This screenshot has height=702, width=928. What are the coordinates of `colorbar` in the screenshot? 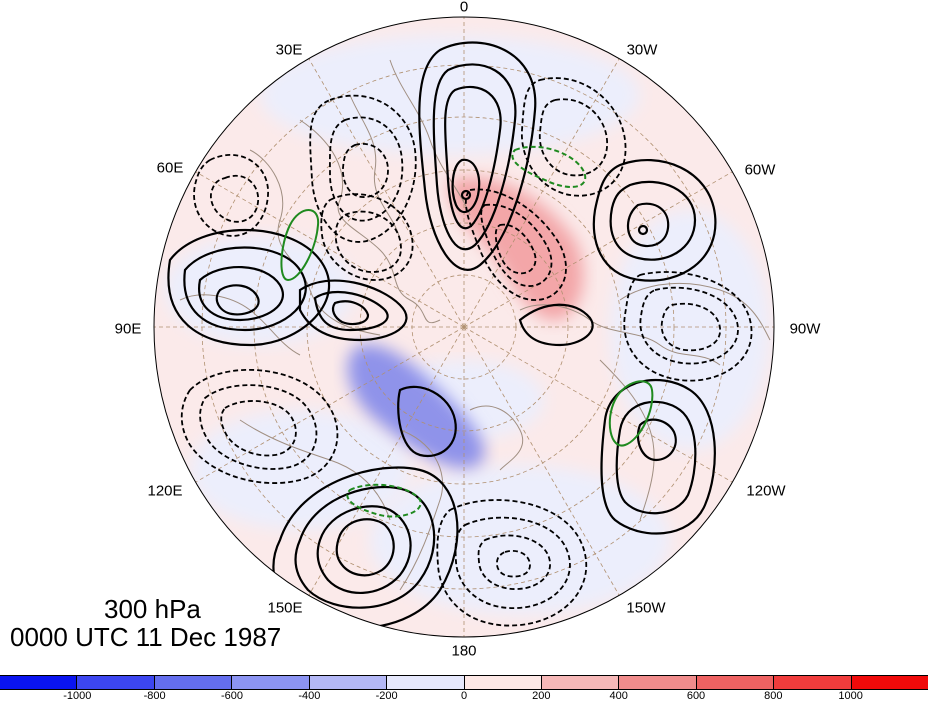 It's located at (464, 682).